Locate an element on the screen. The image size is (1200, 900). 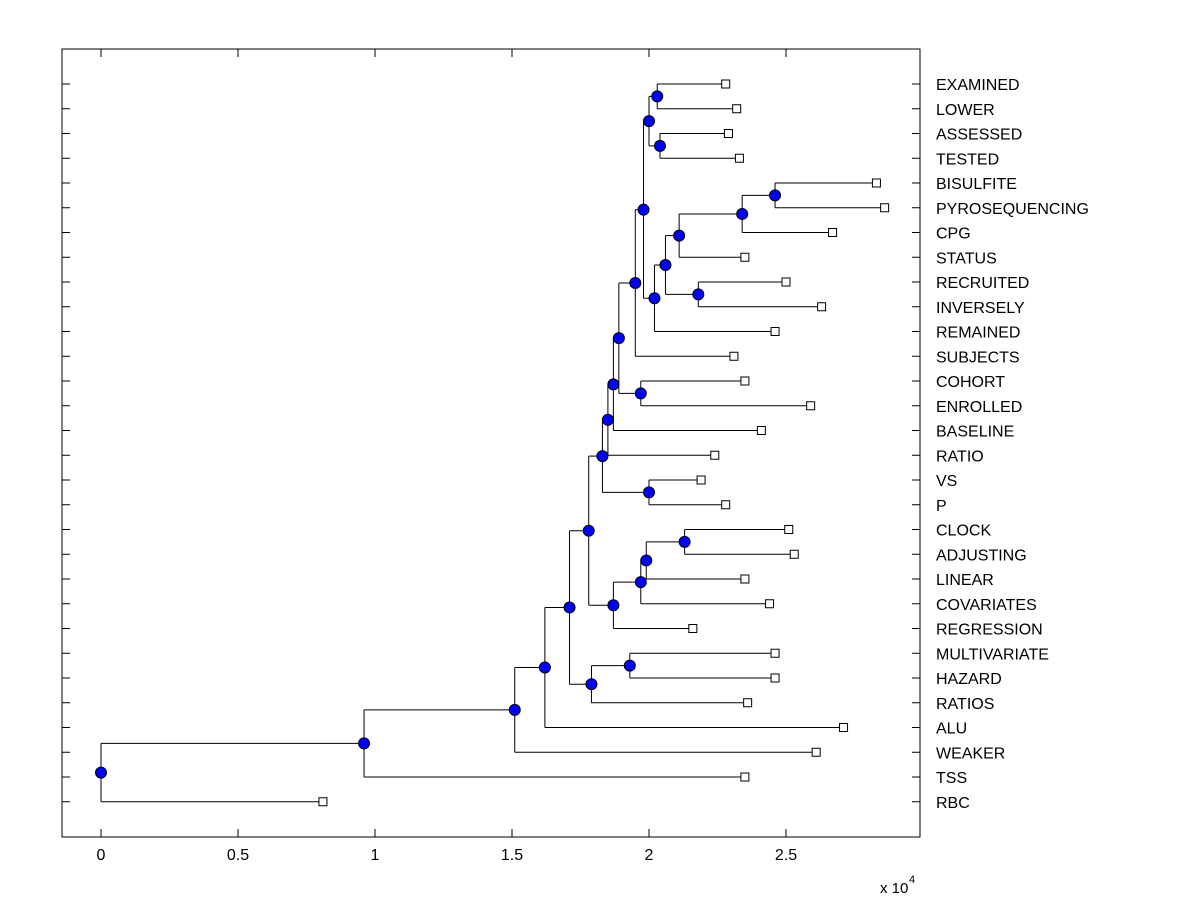
x-tick-label: 2 is located at coordinates (649, 855).